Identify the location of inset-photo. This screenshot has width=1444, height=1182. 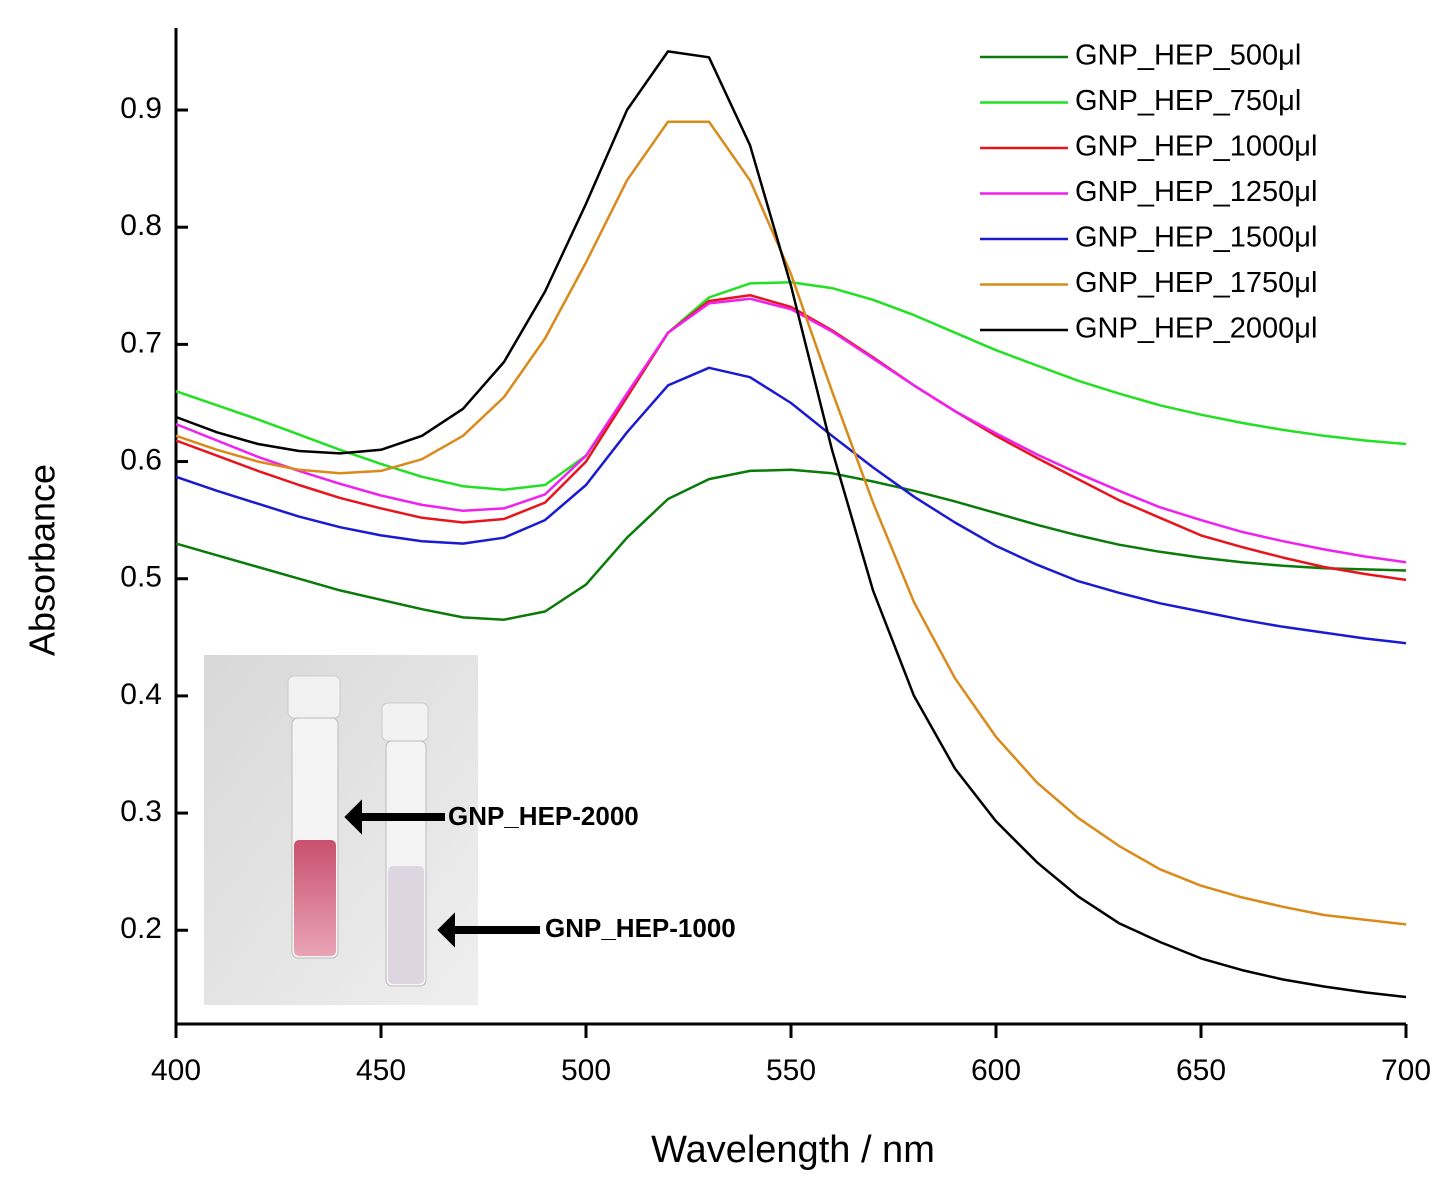
(341, 830).